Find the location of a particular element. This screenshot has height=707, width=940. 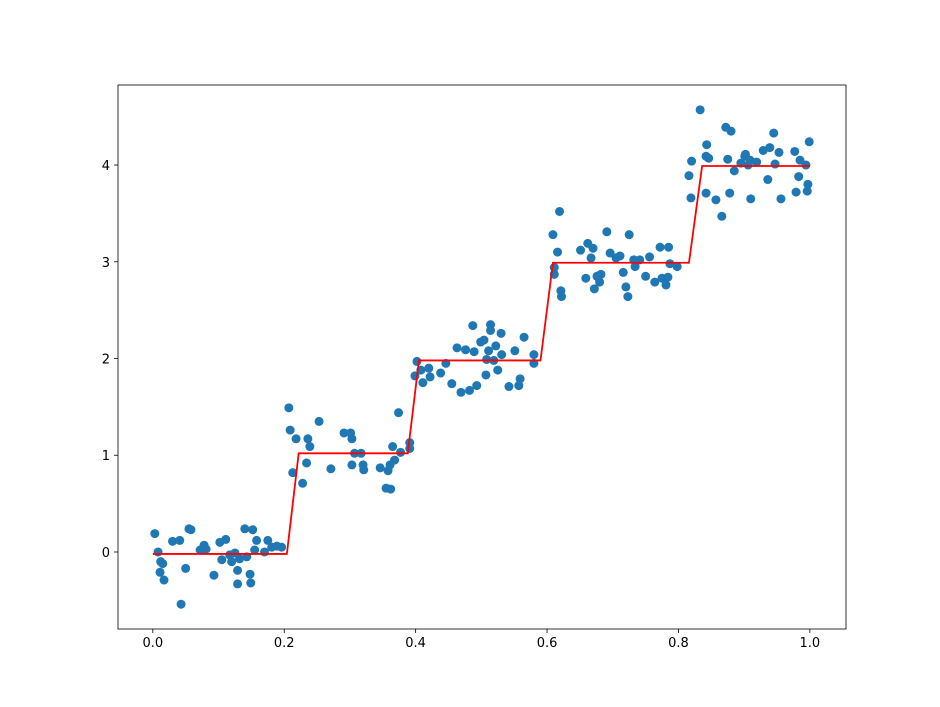

x-tick-label: 0.0 is located at coordinates (152, 643).